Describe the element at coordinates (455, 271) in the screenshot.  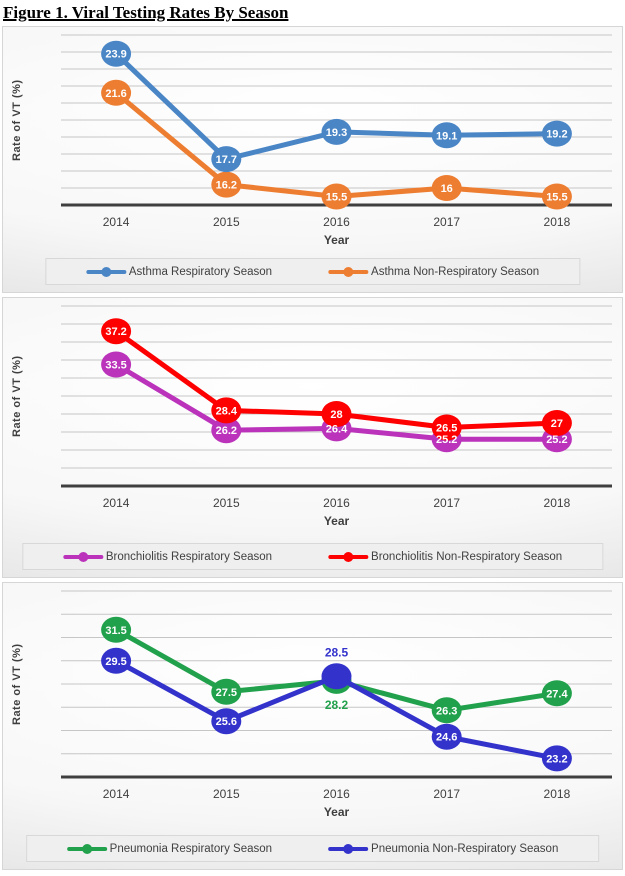
I see `legend-label: Asthma Non-Respiratory Season` at that location.